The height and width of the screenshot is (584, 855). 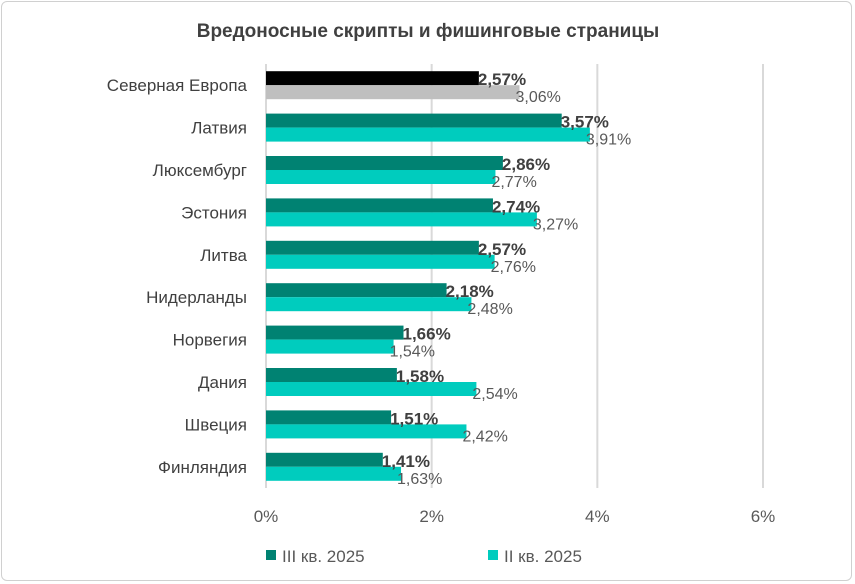 I want to click on legend-label: III кв. 2025, so click(x=323, y=556).